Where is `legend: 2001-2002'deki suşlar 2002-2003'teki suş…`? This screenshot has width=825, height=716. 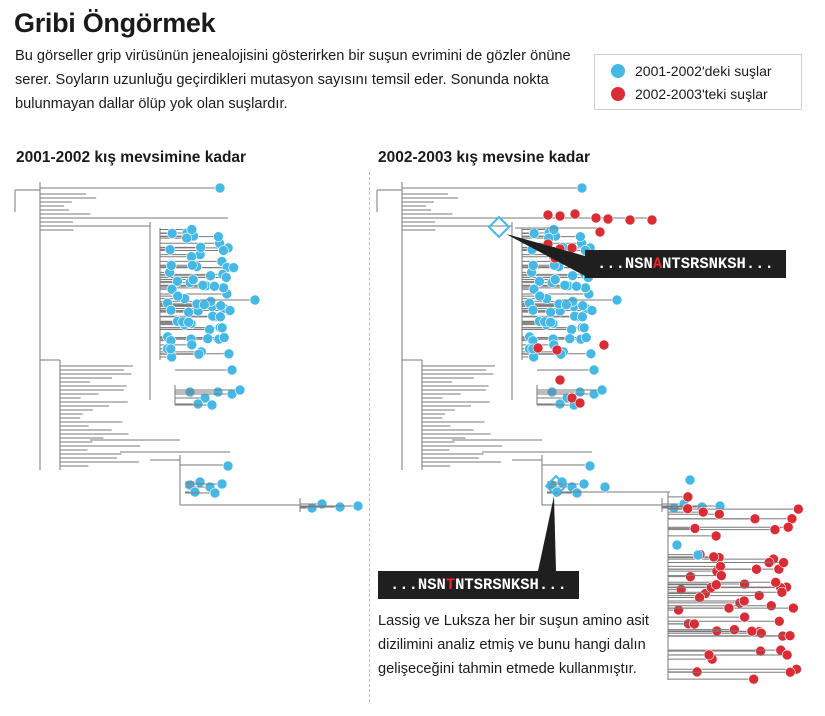
legend: 2001-2002'deki suşlar 2002-2003'teki suş… is located at coordinates (698, 82).